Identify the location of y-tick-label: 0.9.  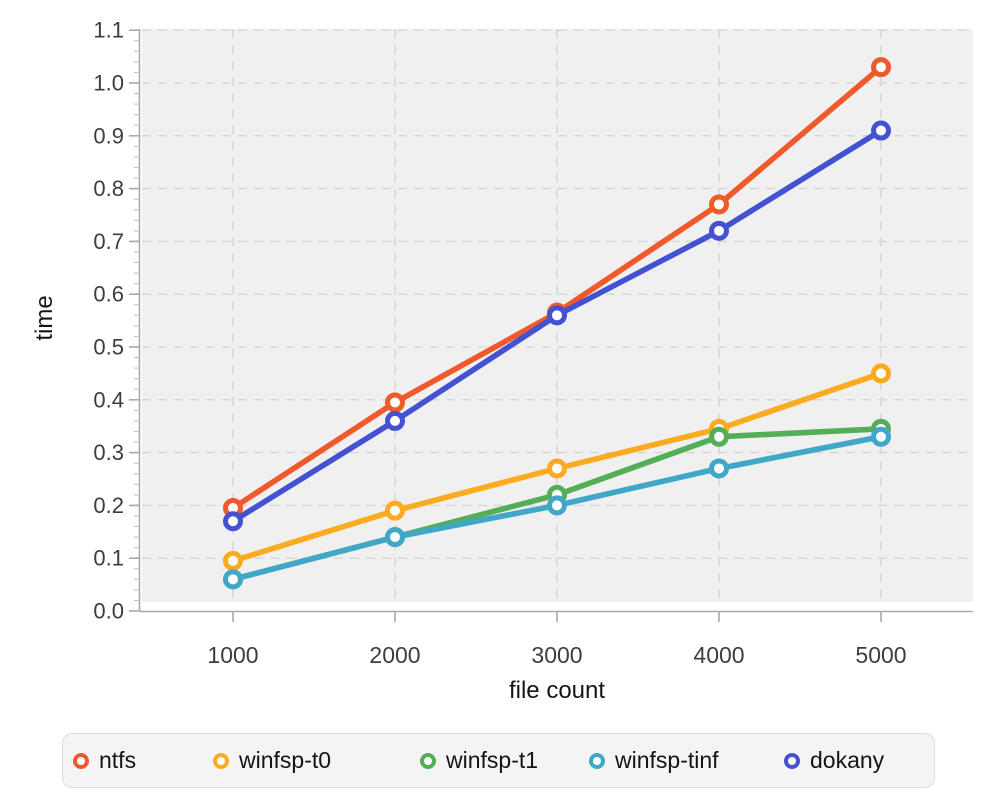
(108, 135).